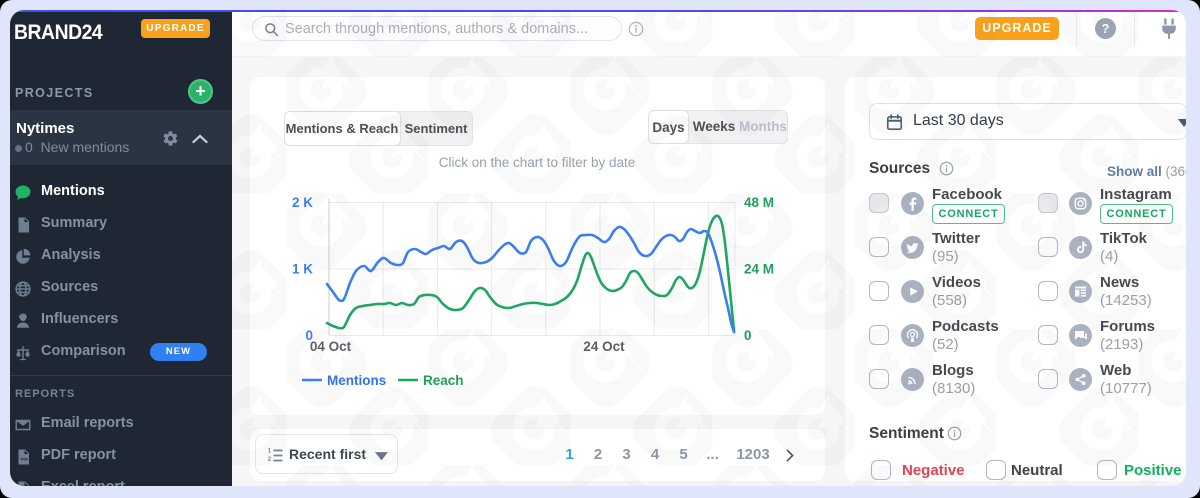 This screenshot has width=1200, height=498. I want to click on svg-text: 1 K, so click(302, 269).